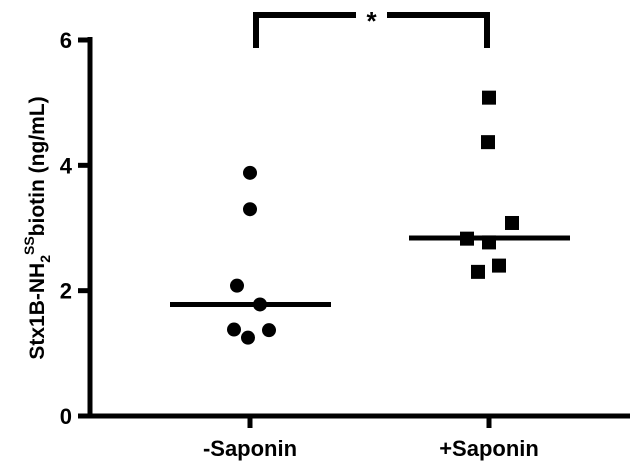 This screenshot has height=461, width=639. Describe the element at coordinates (371, 21) in the screenshot. I see `significance-label: *` at that location.